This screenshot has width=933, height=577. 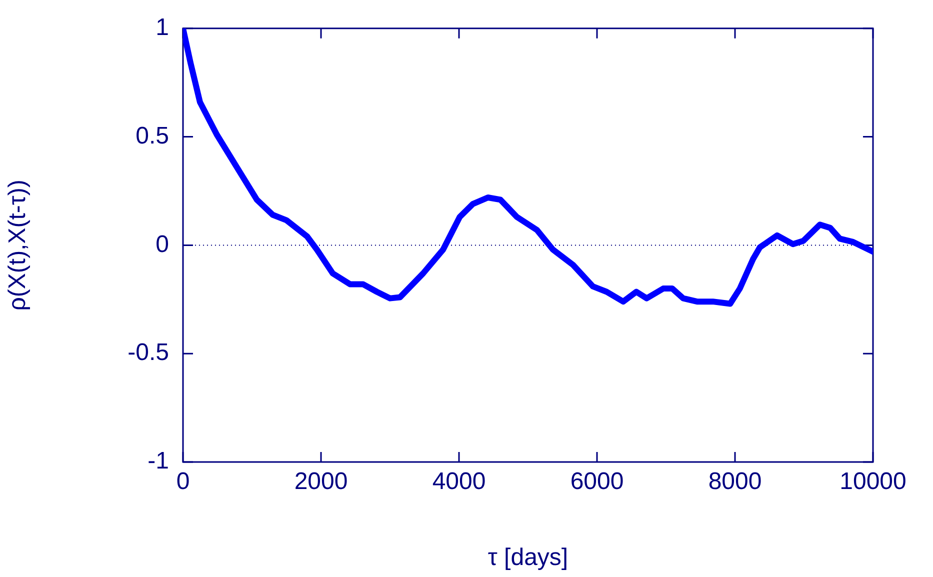 What do you see at coordinates (873, 482) in the screenshot?
I see `x-tick-label: 10000` at bounding box center [873, 482].